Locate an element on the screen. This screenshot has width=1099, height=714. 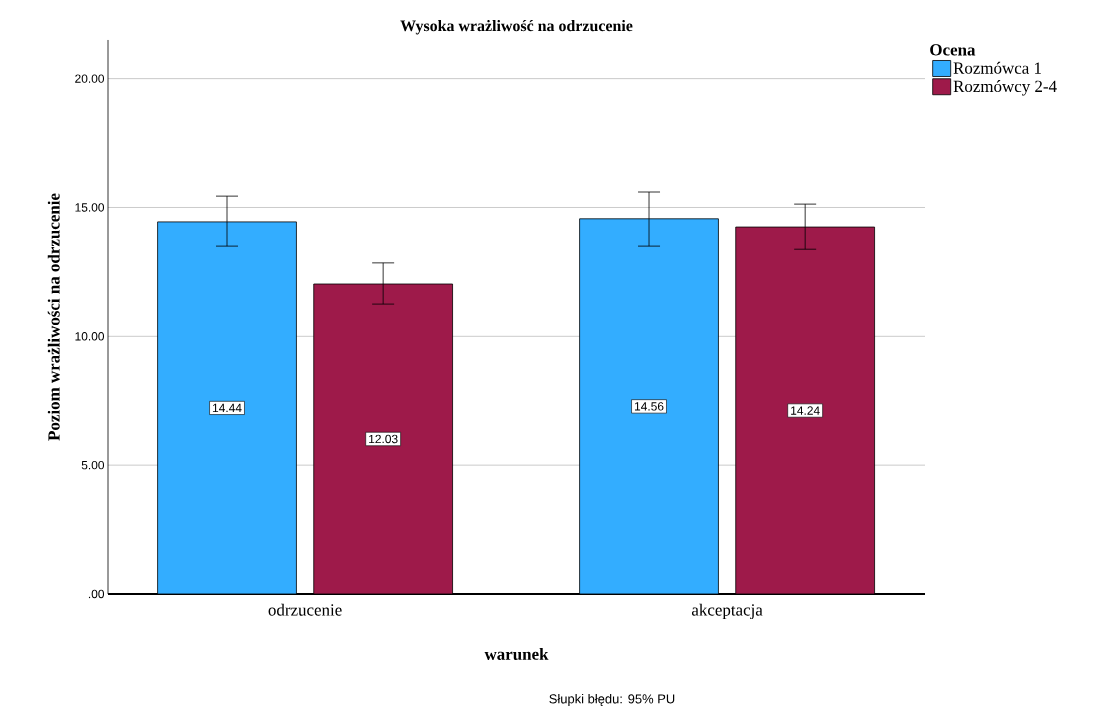
y-tick-label: 10.00 is located at coordinates (90, 336).